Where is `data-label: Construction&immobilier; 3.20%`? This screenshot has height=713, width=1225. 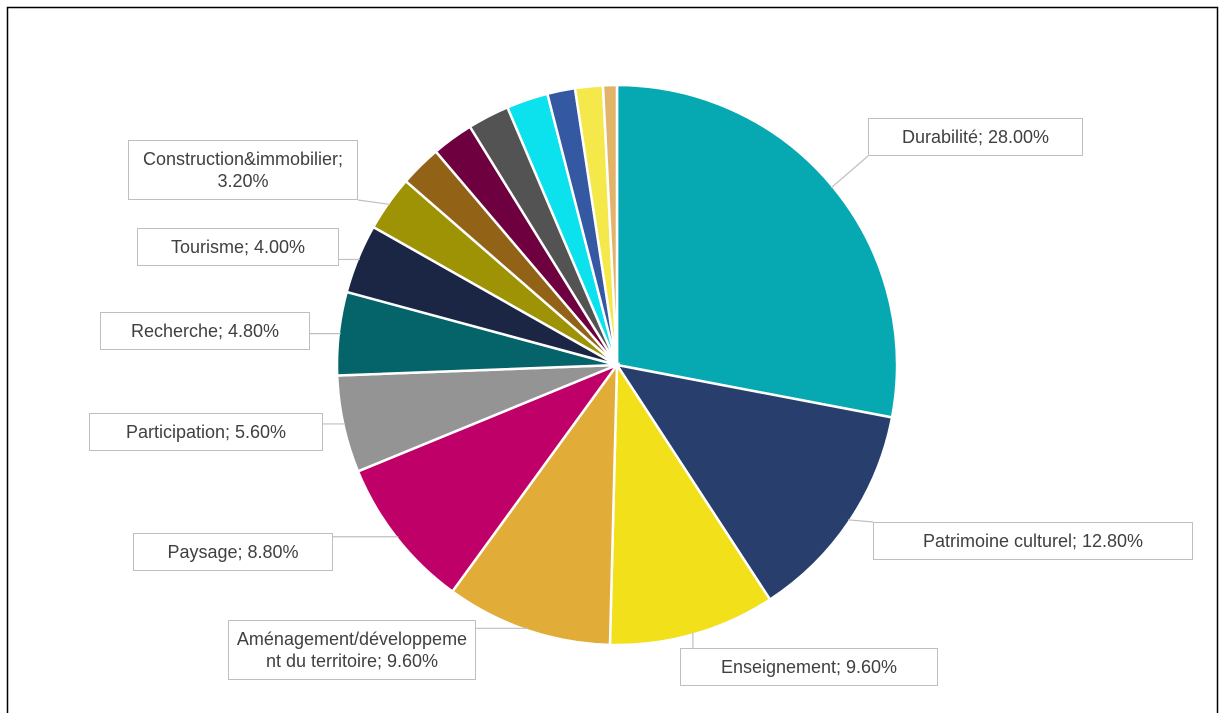
data-label: Construction&immobilier; 3.20% is located at coordinates (243, 170).